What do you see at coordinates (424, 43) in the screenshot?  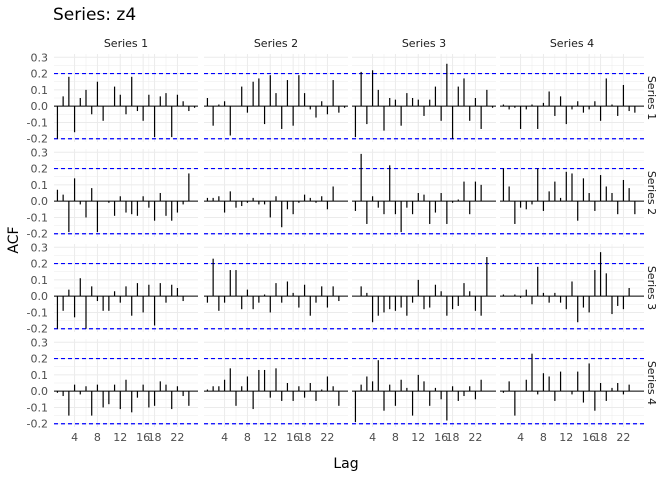 I see `column-strip-label: Series 3` at bounding box center [424, 43].